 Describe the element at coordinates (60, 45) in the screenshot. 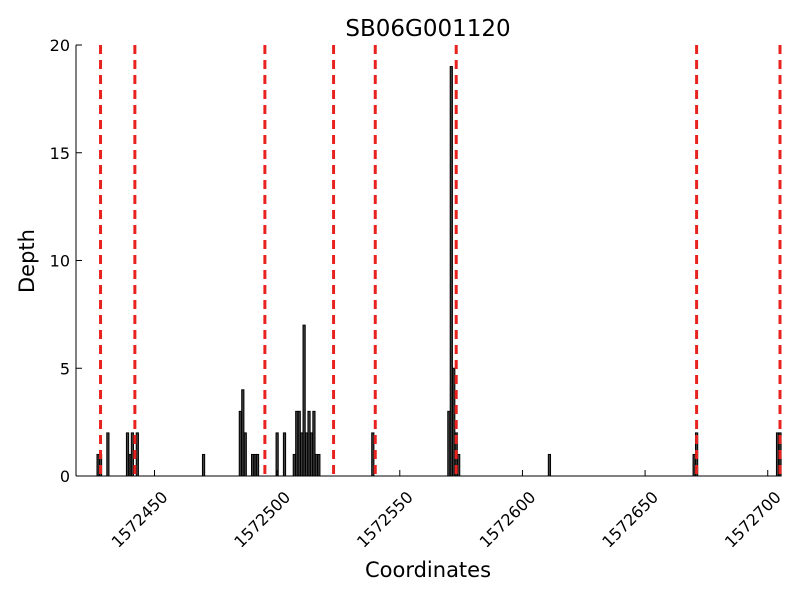

I see `y-tick-label: 20` at that location.